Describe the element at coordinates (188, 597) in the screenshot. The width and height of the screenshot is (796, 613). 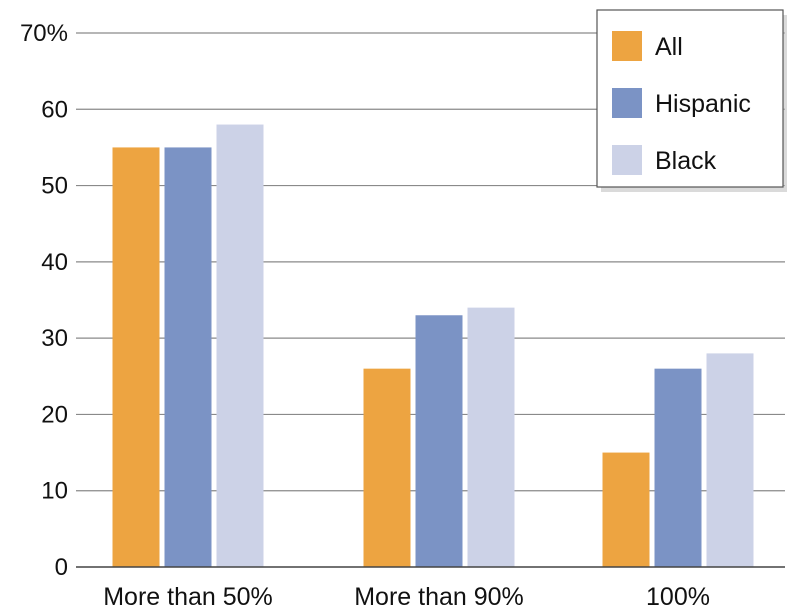
I see `x-tick-label: More than 50%` at that location.